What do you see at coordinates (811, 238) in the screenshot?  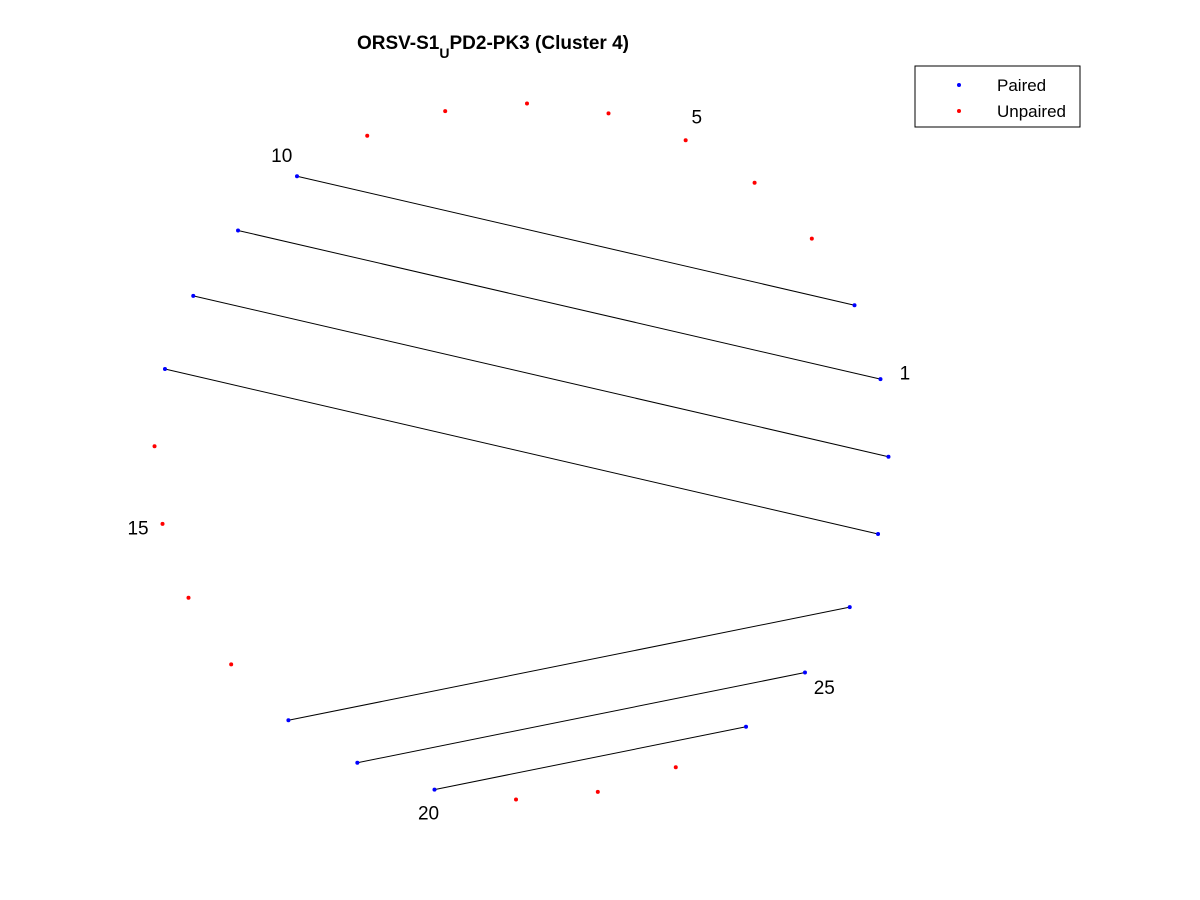 I see `node-3-unpaired` at bounding box center [811, 238].